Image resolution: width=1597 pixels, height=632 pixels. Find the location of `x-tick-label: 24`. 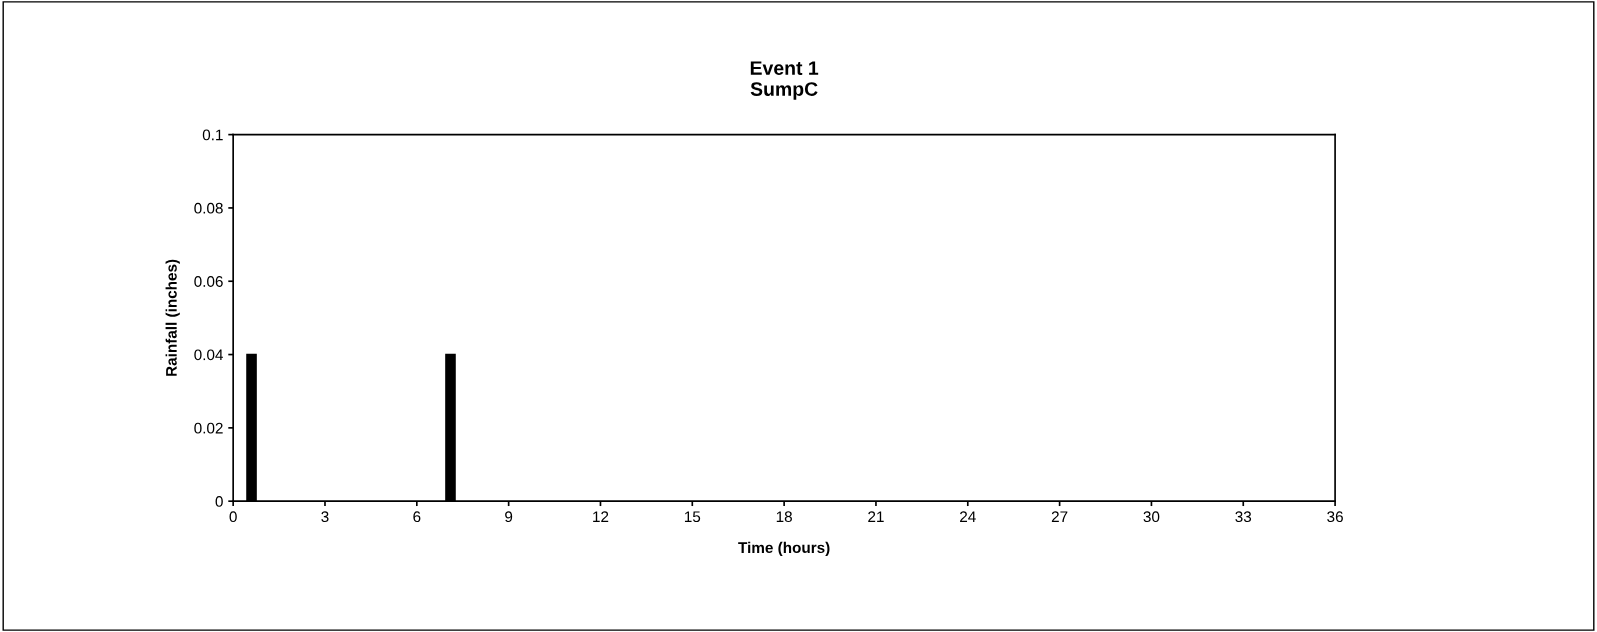

x-tick-label: 24 is located at coordinates (968, 516).